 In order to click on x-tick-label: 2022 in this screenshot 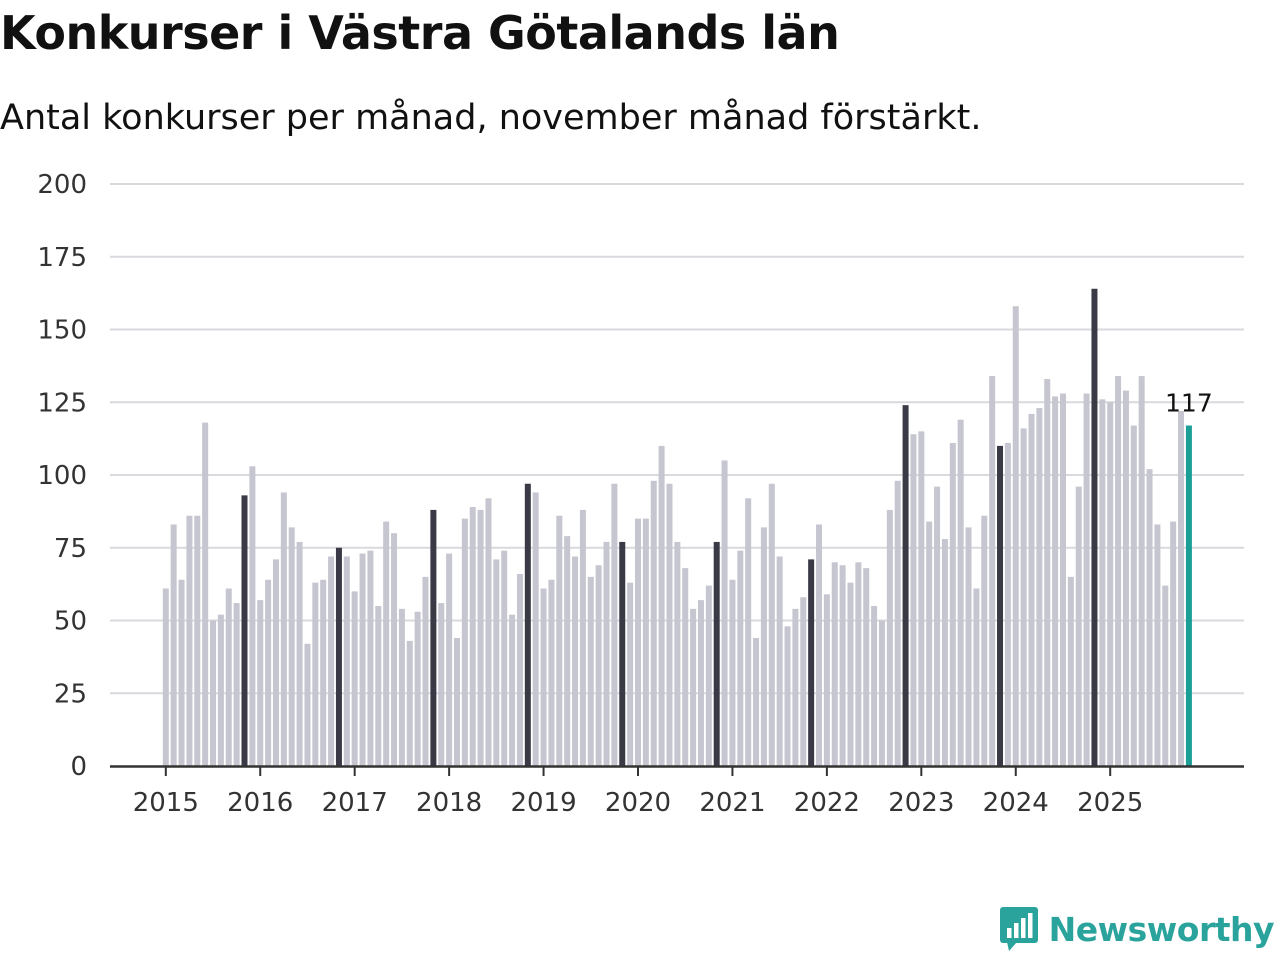, I will do `click(827, 803)`.